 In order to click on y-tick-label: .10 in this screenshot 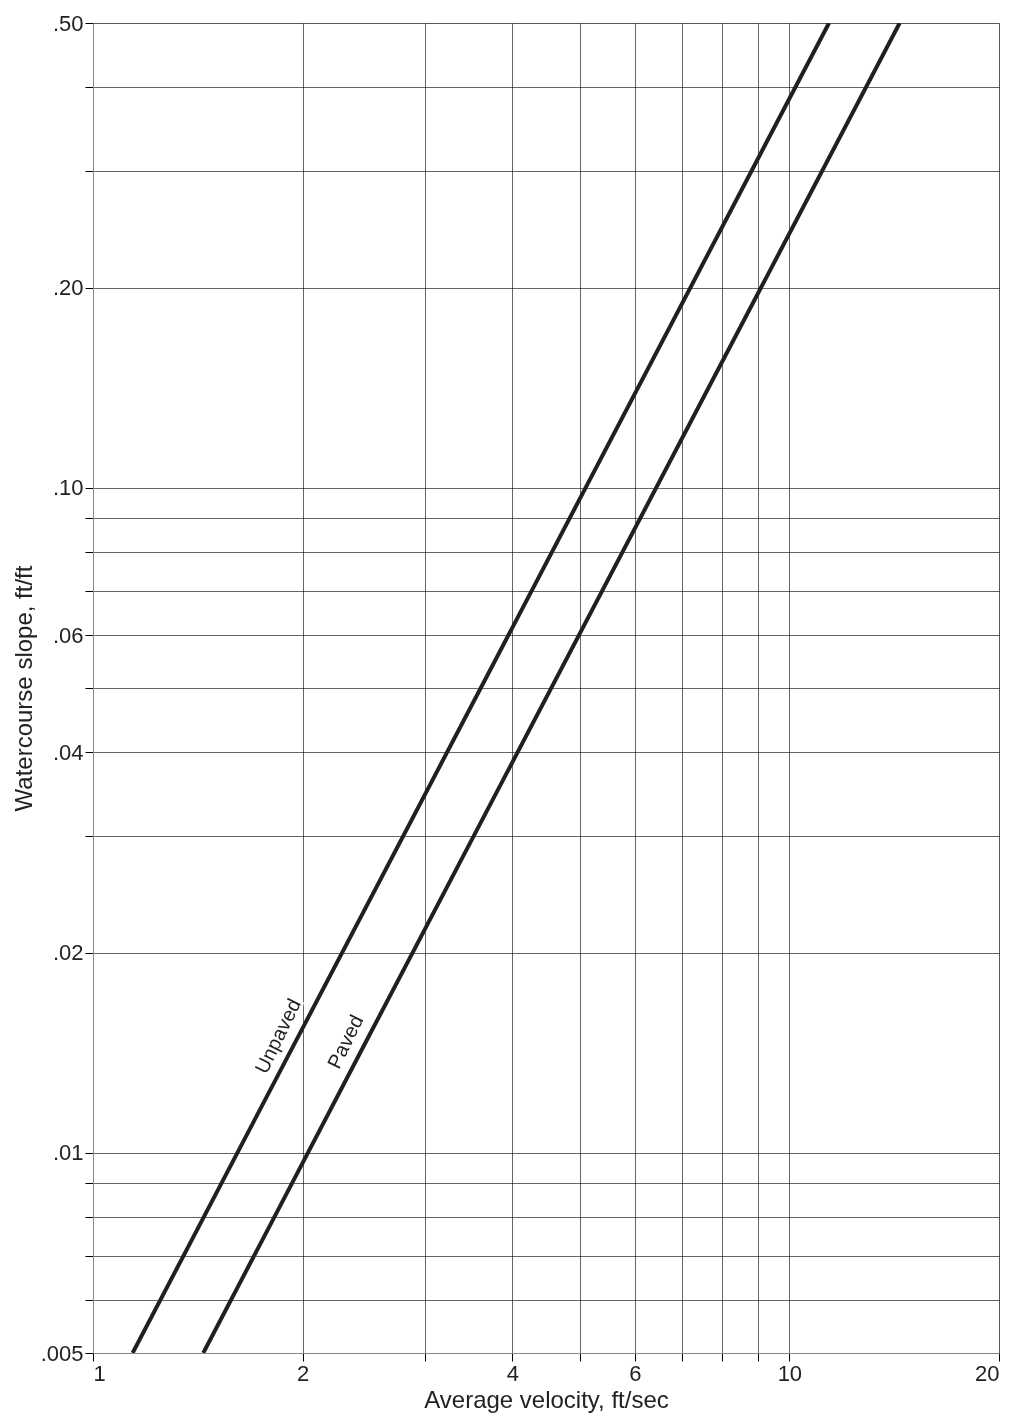, I will do `click(68, 488)`.